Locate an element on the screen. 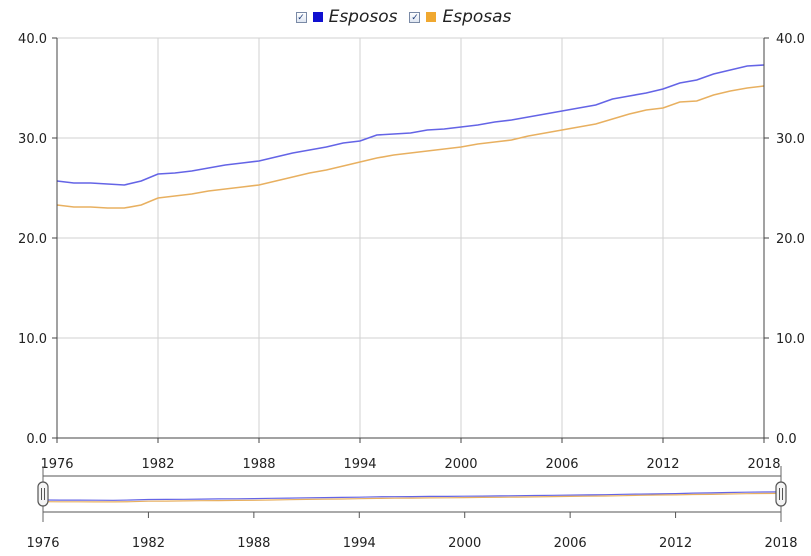 The height and width of the screenshot is (556, 811). x-tick-label: 1994 is located at coordinates (359, 464).